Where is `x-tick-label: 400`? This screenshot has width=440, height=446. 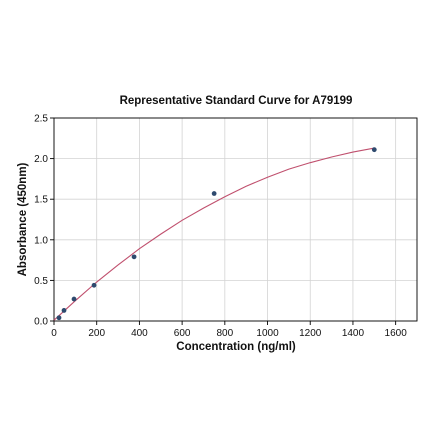
x-tick-label: 400 is located at coordinates (139, 333).